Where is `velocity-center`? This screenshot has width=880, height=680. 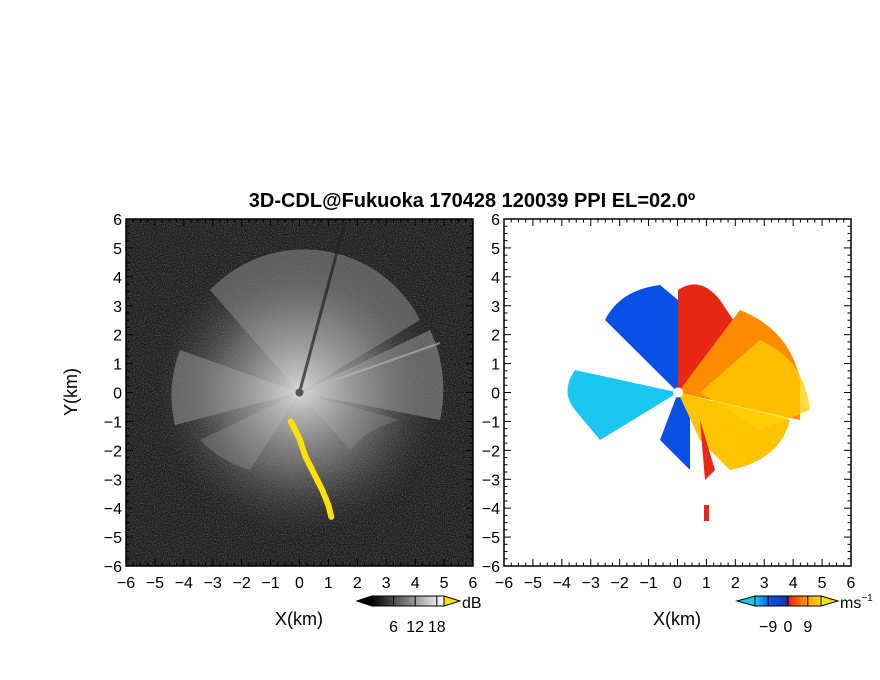
velocity-center is located at coordinates (678, 392).